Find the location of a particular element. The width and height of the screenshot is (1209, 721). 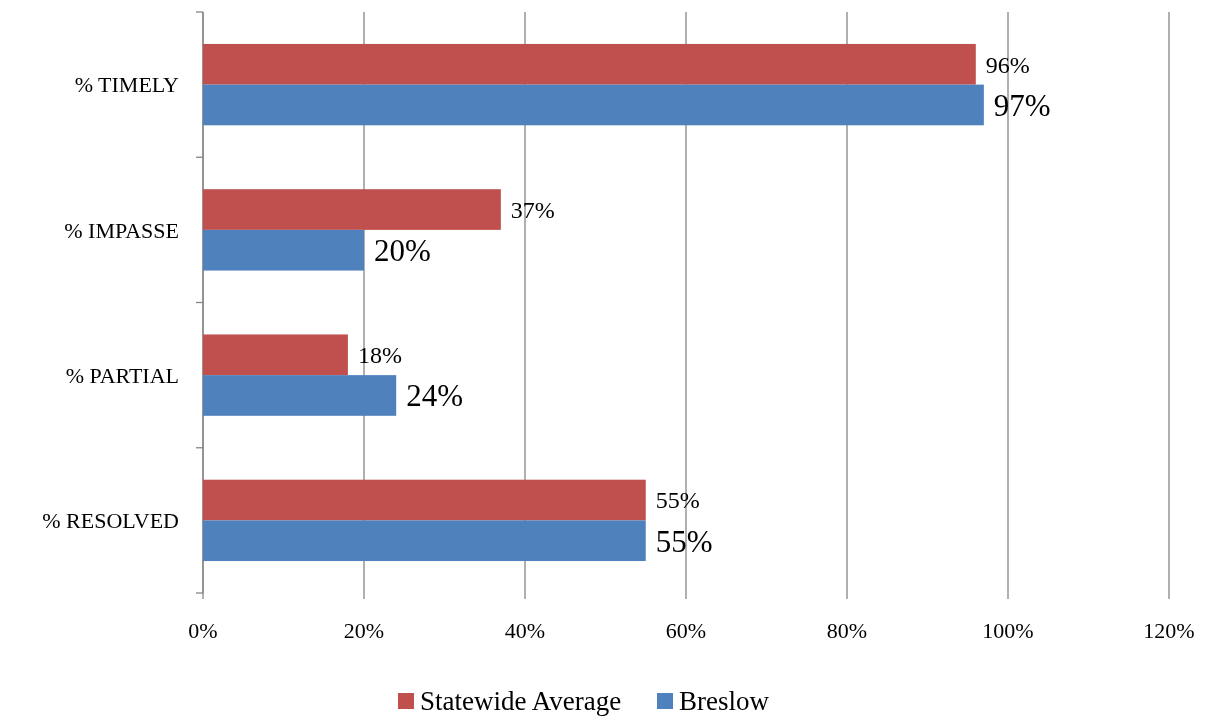

x-tick-label: 100% is located at coordinates (1008, 630).